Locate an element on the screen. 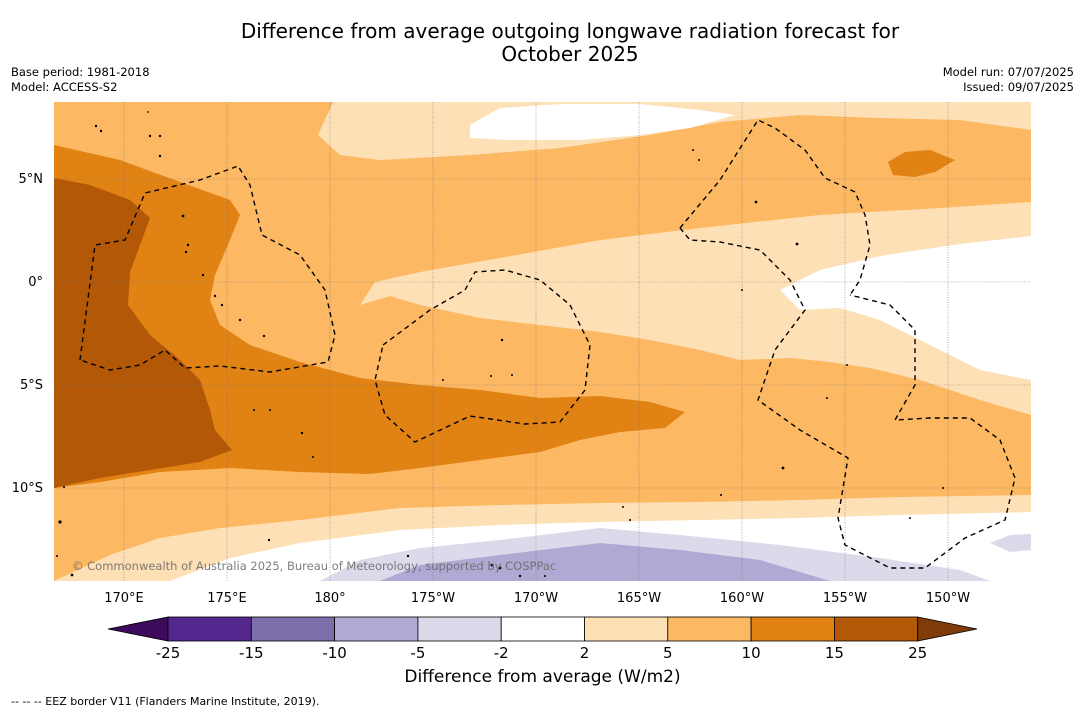 The width and height of the screenshot is (1085, 713). model-info: Base period: 1981-2018 Model: ACCESS-S2 is located at coordinates (80, 80).